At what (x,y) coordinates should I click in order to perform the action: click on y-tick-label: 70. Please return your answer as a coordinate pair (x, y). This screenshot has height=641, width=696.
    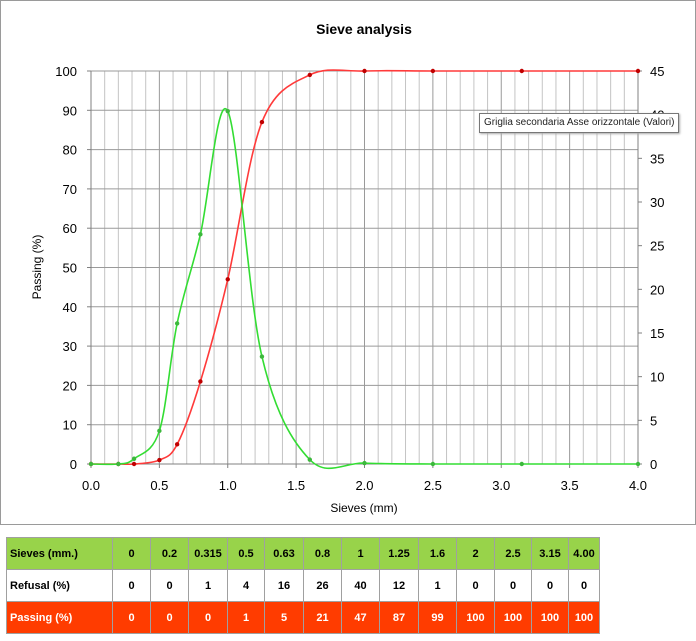
    Looking at the image, I should click on (70, 189).